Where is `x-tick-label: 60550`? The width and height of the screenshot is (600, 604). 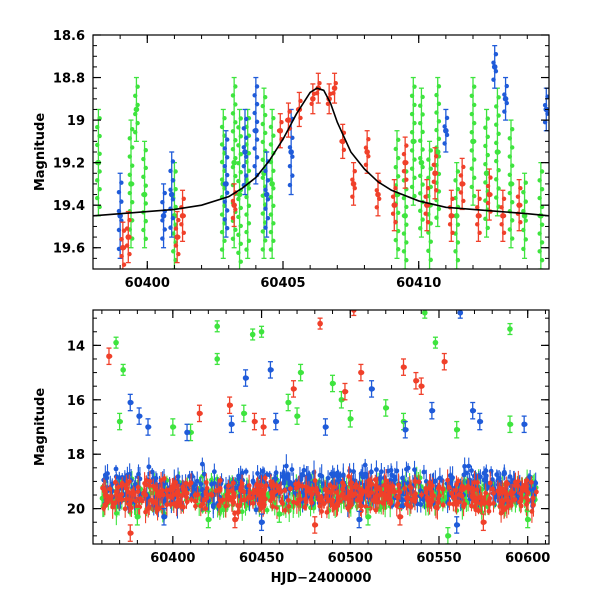 x-tick-label: 60550 is located at coordinates (438, 558).